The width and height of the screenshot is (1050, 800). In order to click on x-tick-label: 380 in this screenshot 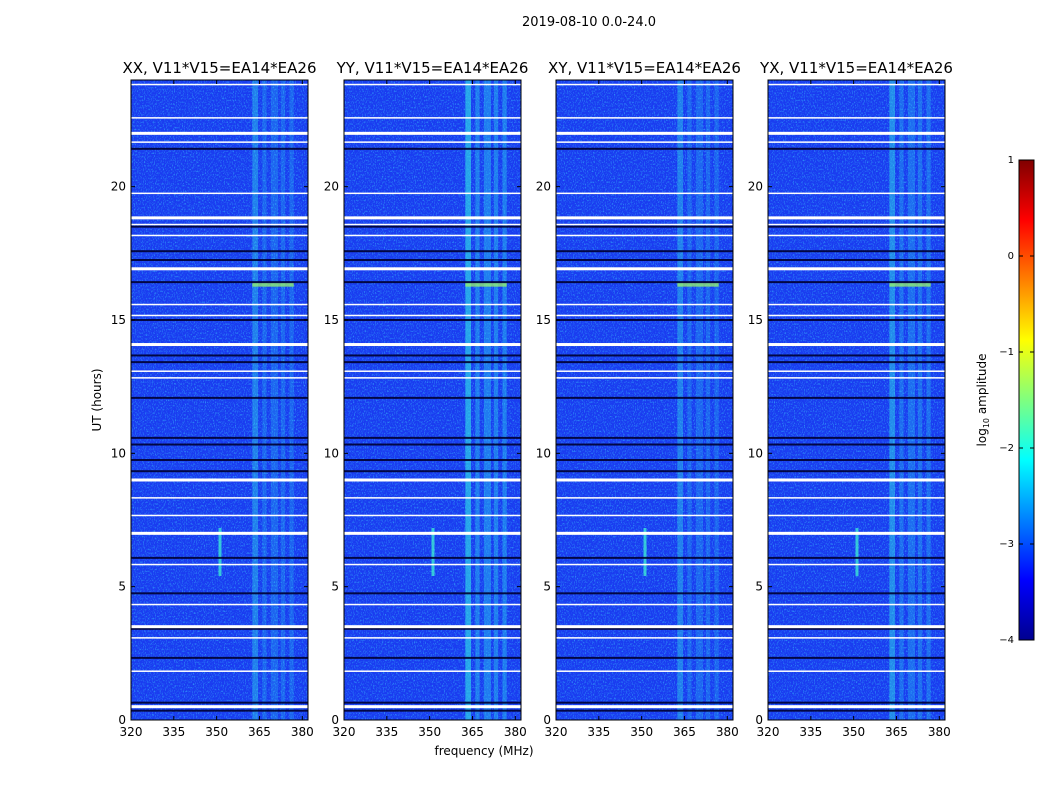, I will do `click(302, 732)`.